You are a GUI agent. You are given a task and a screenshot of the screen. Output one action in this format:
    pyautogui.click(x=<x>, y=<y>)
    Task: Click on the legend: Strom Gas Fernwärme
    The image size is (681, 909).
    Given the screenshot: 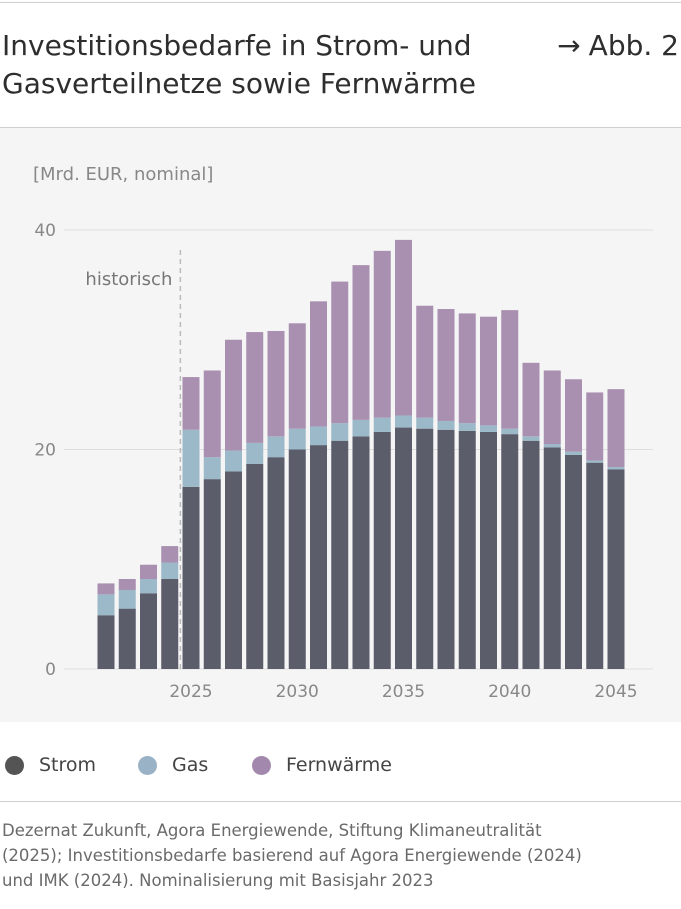 What is the action you would take?
    pyautogui.click(x=340, y=765)
    